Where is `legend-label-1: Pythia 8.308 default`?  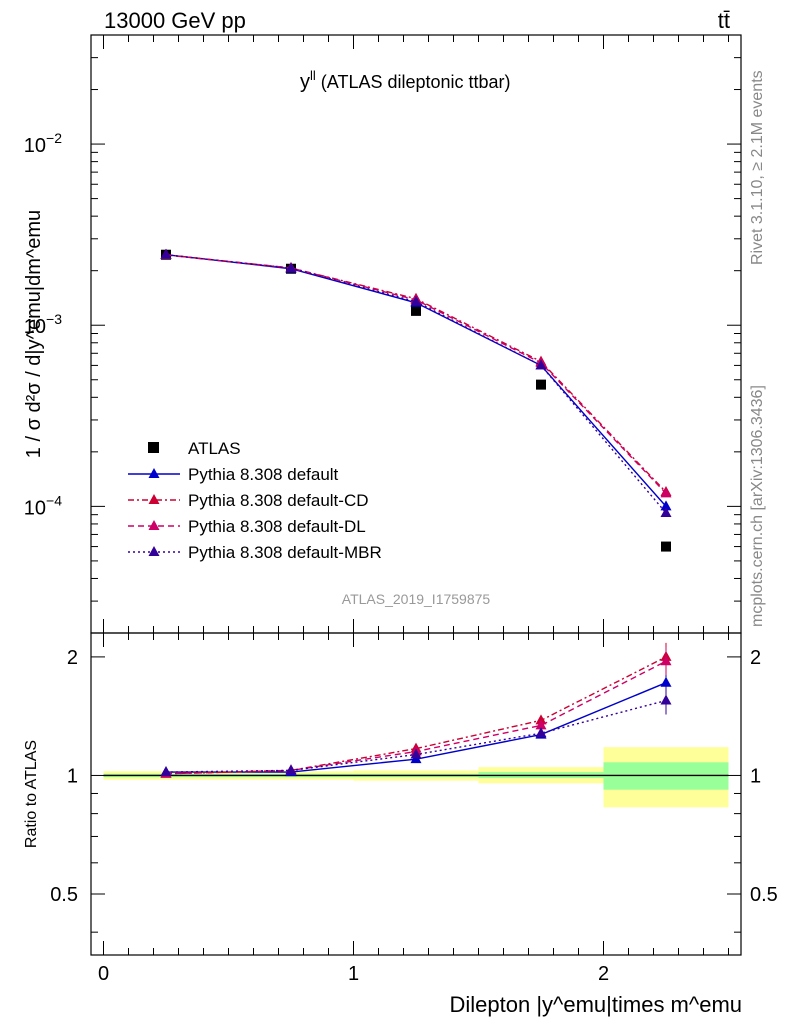
legend-label-1: Pythia 8.308 default is located at coordinates (263, 474).